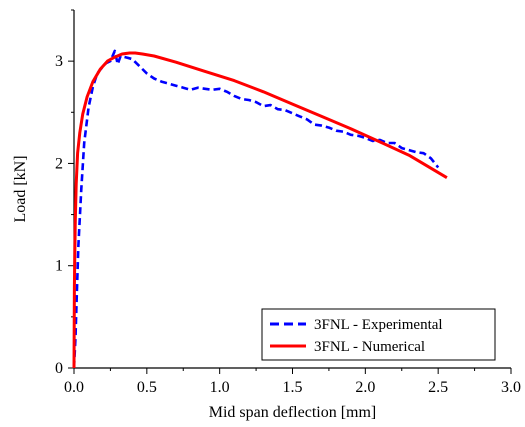 The height and width of the screenshot is (427, 525). What do you see at coordinates (511, 387) in the screenshot?
I see `x-tick-label: 3.0` at bounding box center [511, 387].